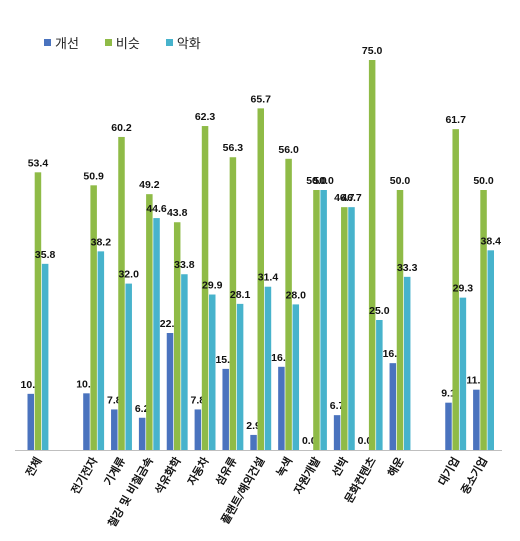  What do you see at coordinates (351, 198) in the screenshot?
I see `data-label-11-2: 46.7` at bounding box center [351, 198].